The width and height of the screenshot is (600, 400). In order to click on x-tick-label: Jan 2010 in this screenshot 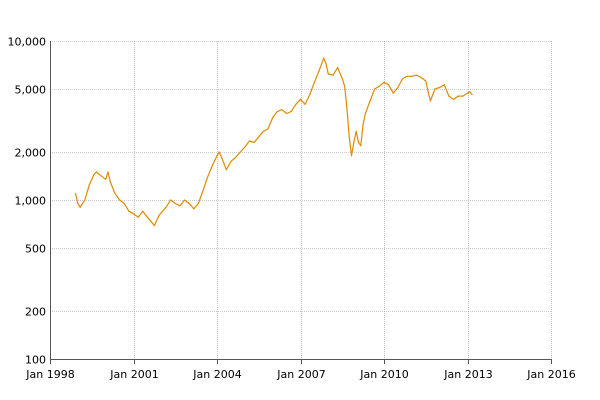, I will do `click(383, 374)`.